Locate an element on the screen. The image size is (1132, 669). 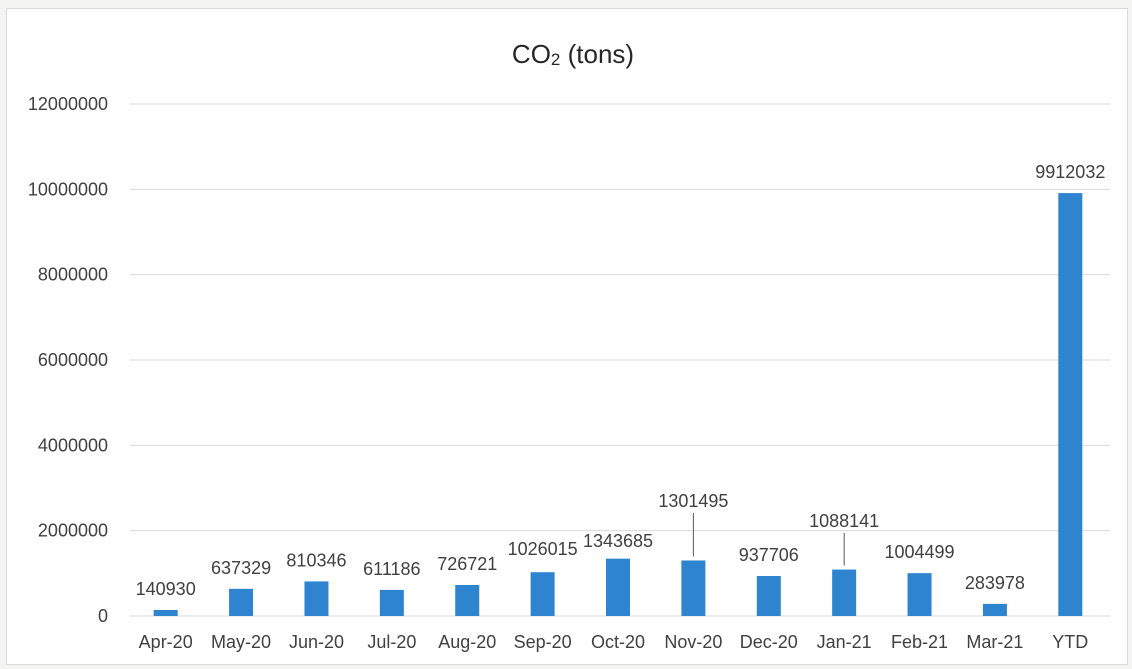
x-tick-label: YTD is located at coordinates (1070, 642).